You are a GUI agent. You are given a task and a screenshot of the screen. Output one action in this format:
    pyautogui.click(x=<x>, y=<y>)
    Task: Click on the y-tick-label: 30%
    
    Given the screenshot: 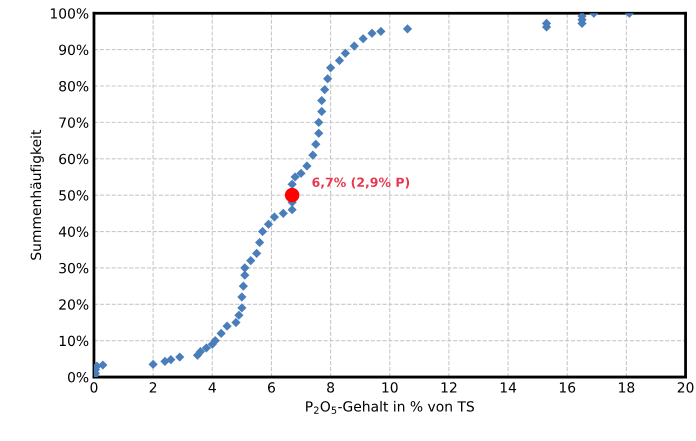 What is the action you would take?
    pyautogui.click(x=73, y=268)
    